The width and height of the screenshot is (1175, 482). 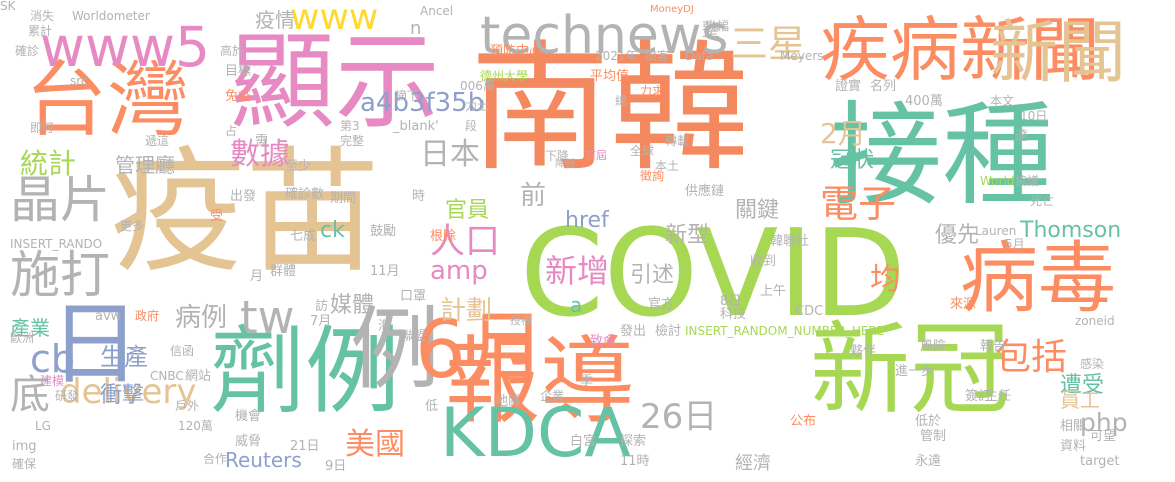 I want to click on word-111: 來源, so click(x=963, y=304).